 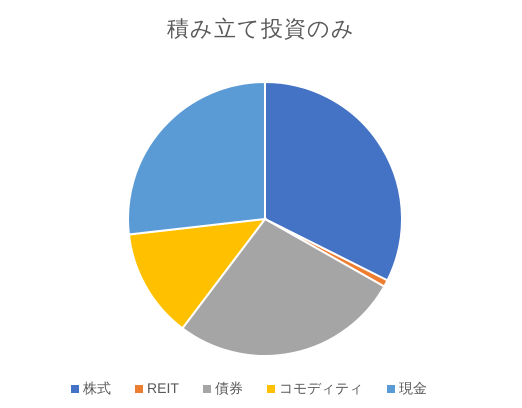 What do you see at coordinates (412, 388) in the screenshot?
I see `legend-label: 現金` at bounding box center [412, 388].